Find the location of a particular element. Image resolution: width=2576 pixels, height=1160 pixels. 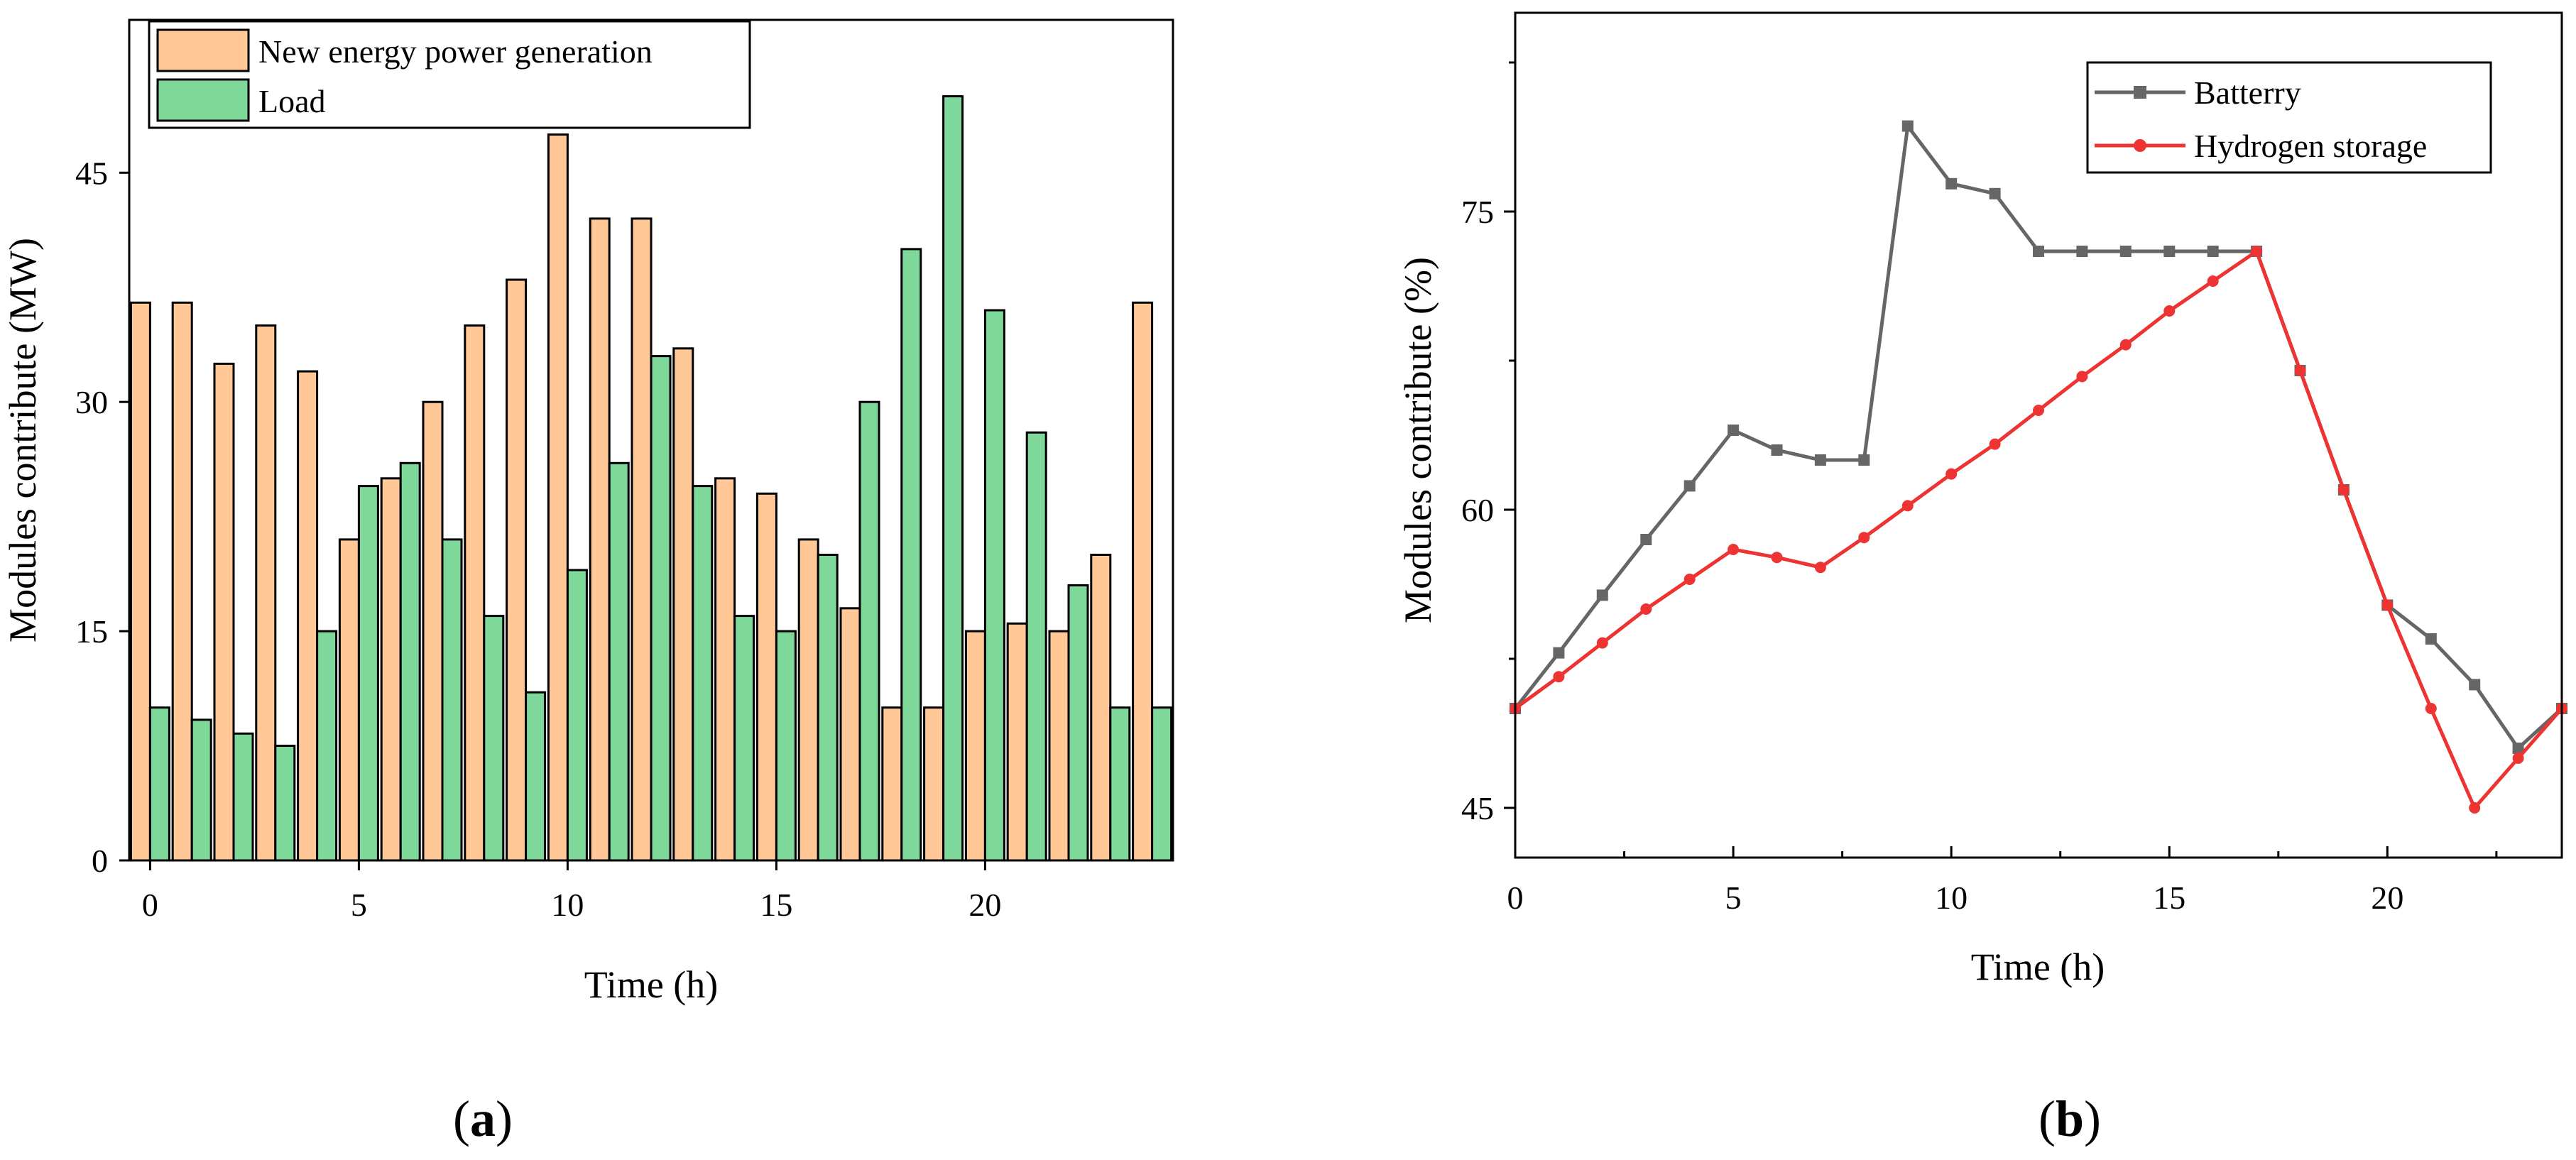

x-tick-label-a-5: 5 is located at coordinates (359, 905).